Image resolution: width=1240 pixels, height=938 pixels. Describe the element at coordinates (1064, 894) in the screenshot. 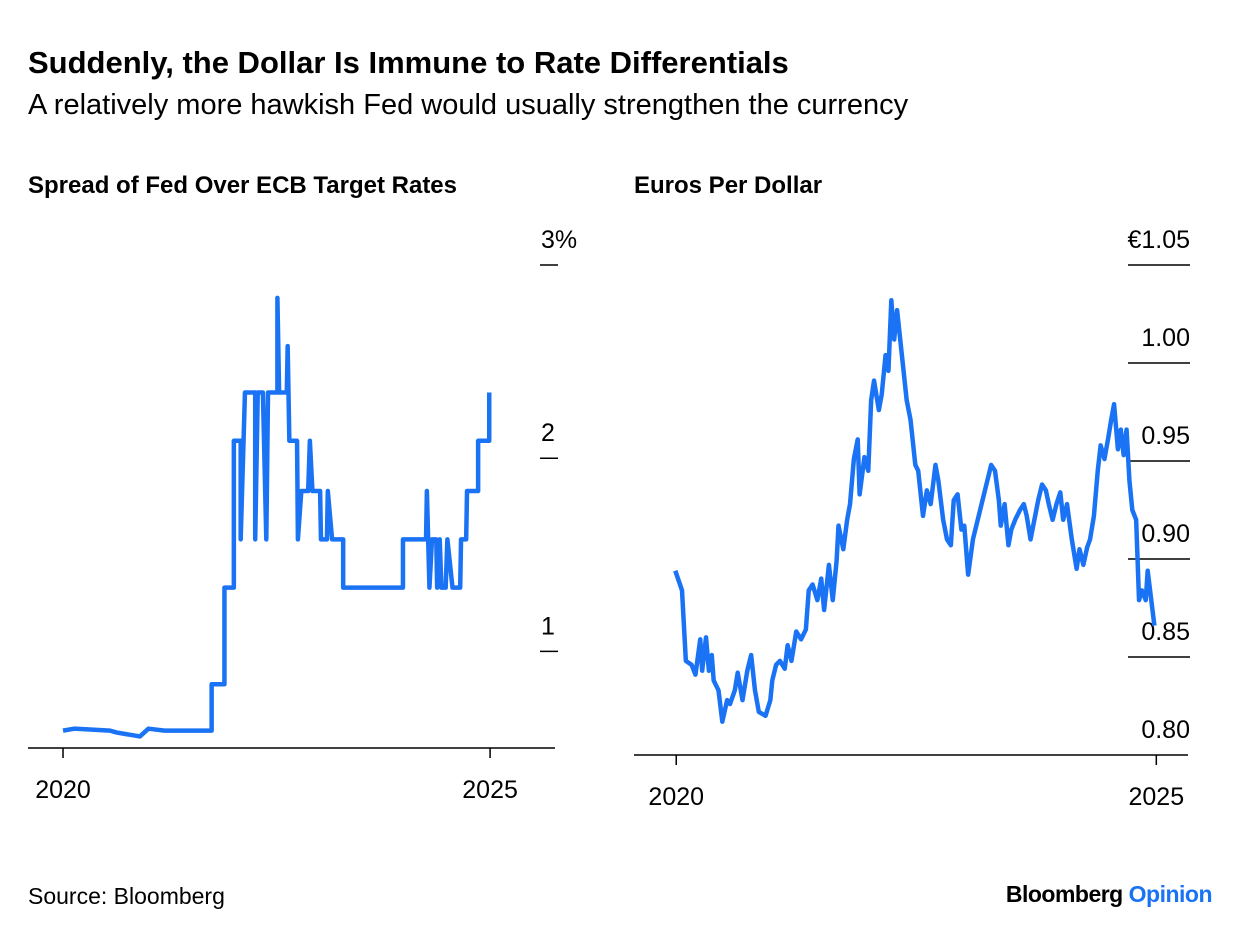

I see `brand-name: Bloomberg` at that location.